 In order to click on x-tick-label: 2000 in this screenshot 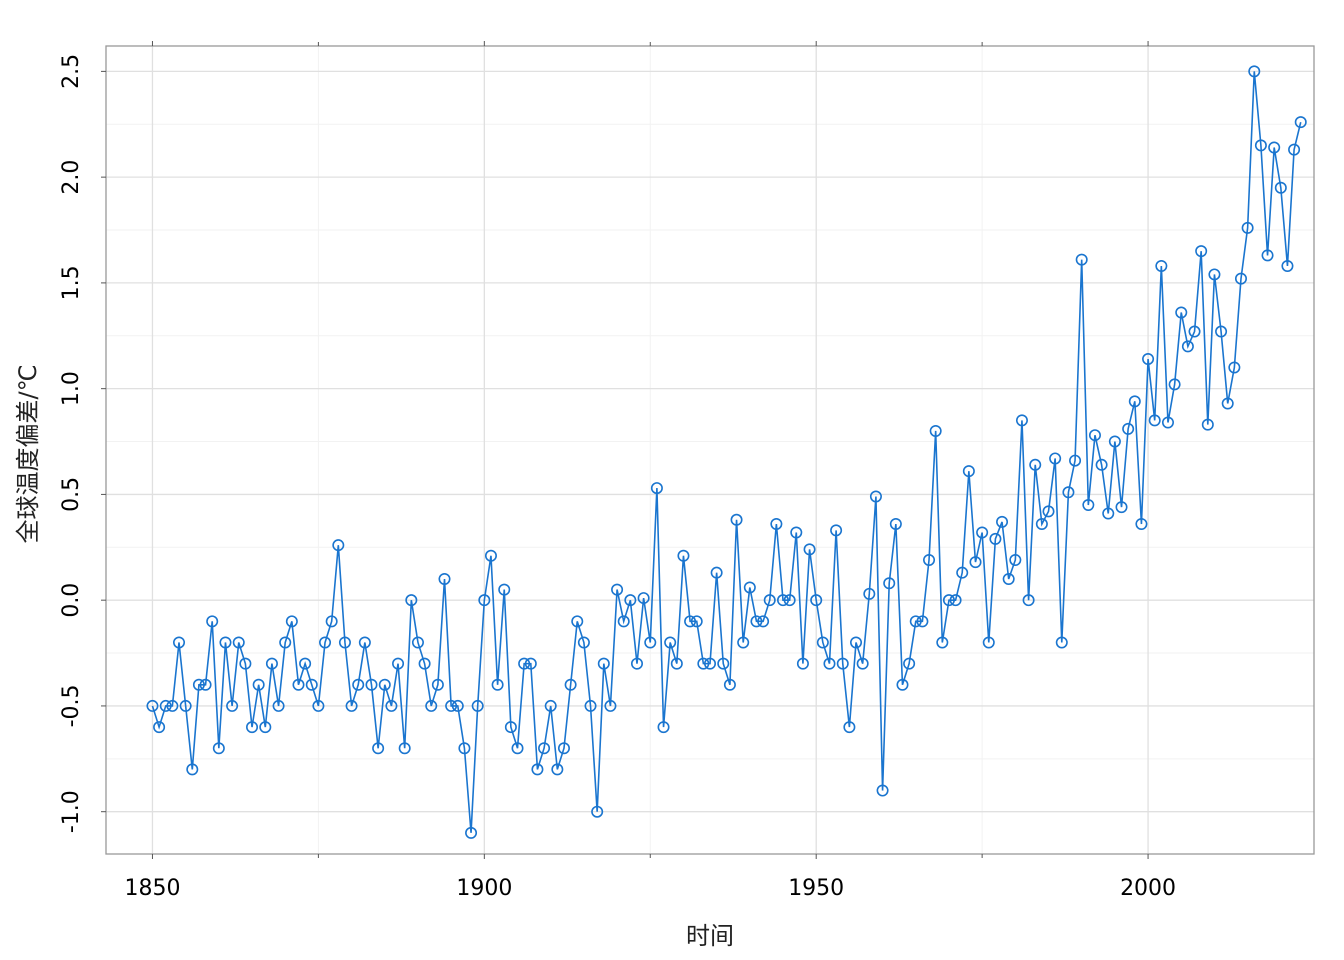, I will do `click(1148, 888)`.